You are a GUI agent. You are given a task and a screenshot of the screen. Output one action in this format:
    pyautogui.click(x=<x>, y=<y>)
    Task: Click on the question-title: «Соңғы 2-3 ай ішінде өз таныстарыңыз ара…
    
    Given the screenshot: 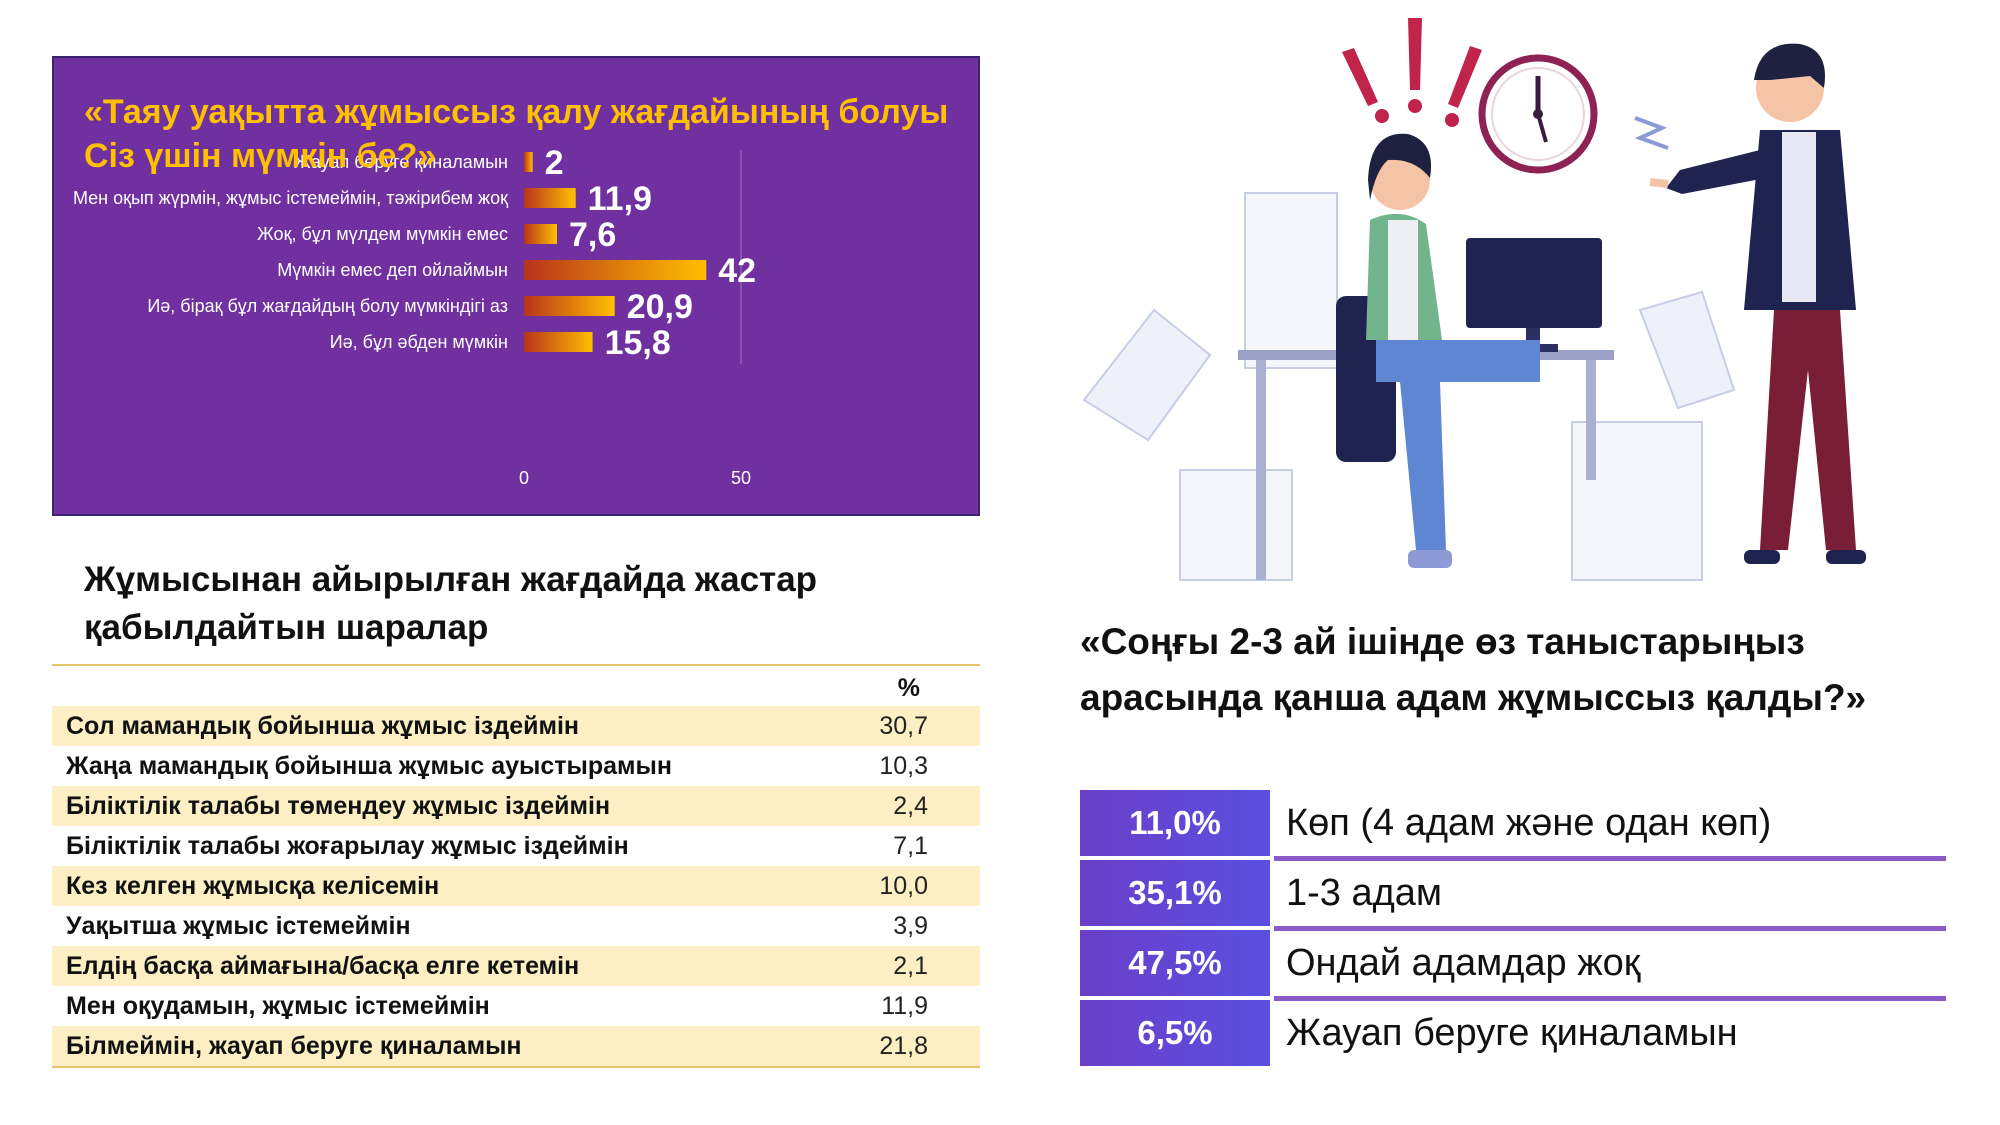 What is the action you would take?
    pyautogui.click(x=1473, y=669)
    